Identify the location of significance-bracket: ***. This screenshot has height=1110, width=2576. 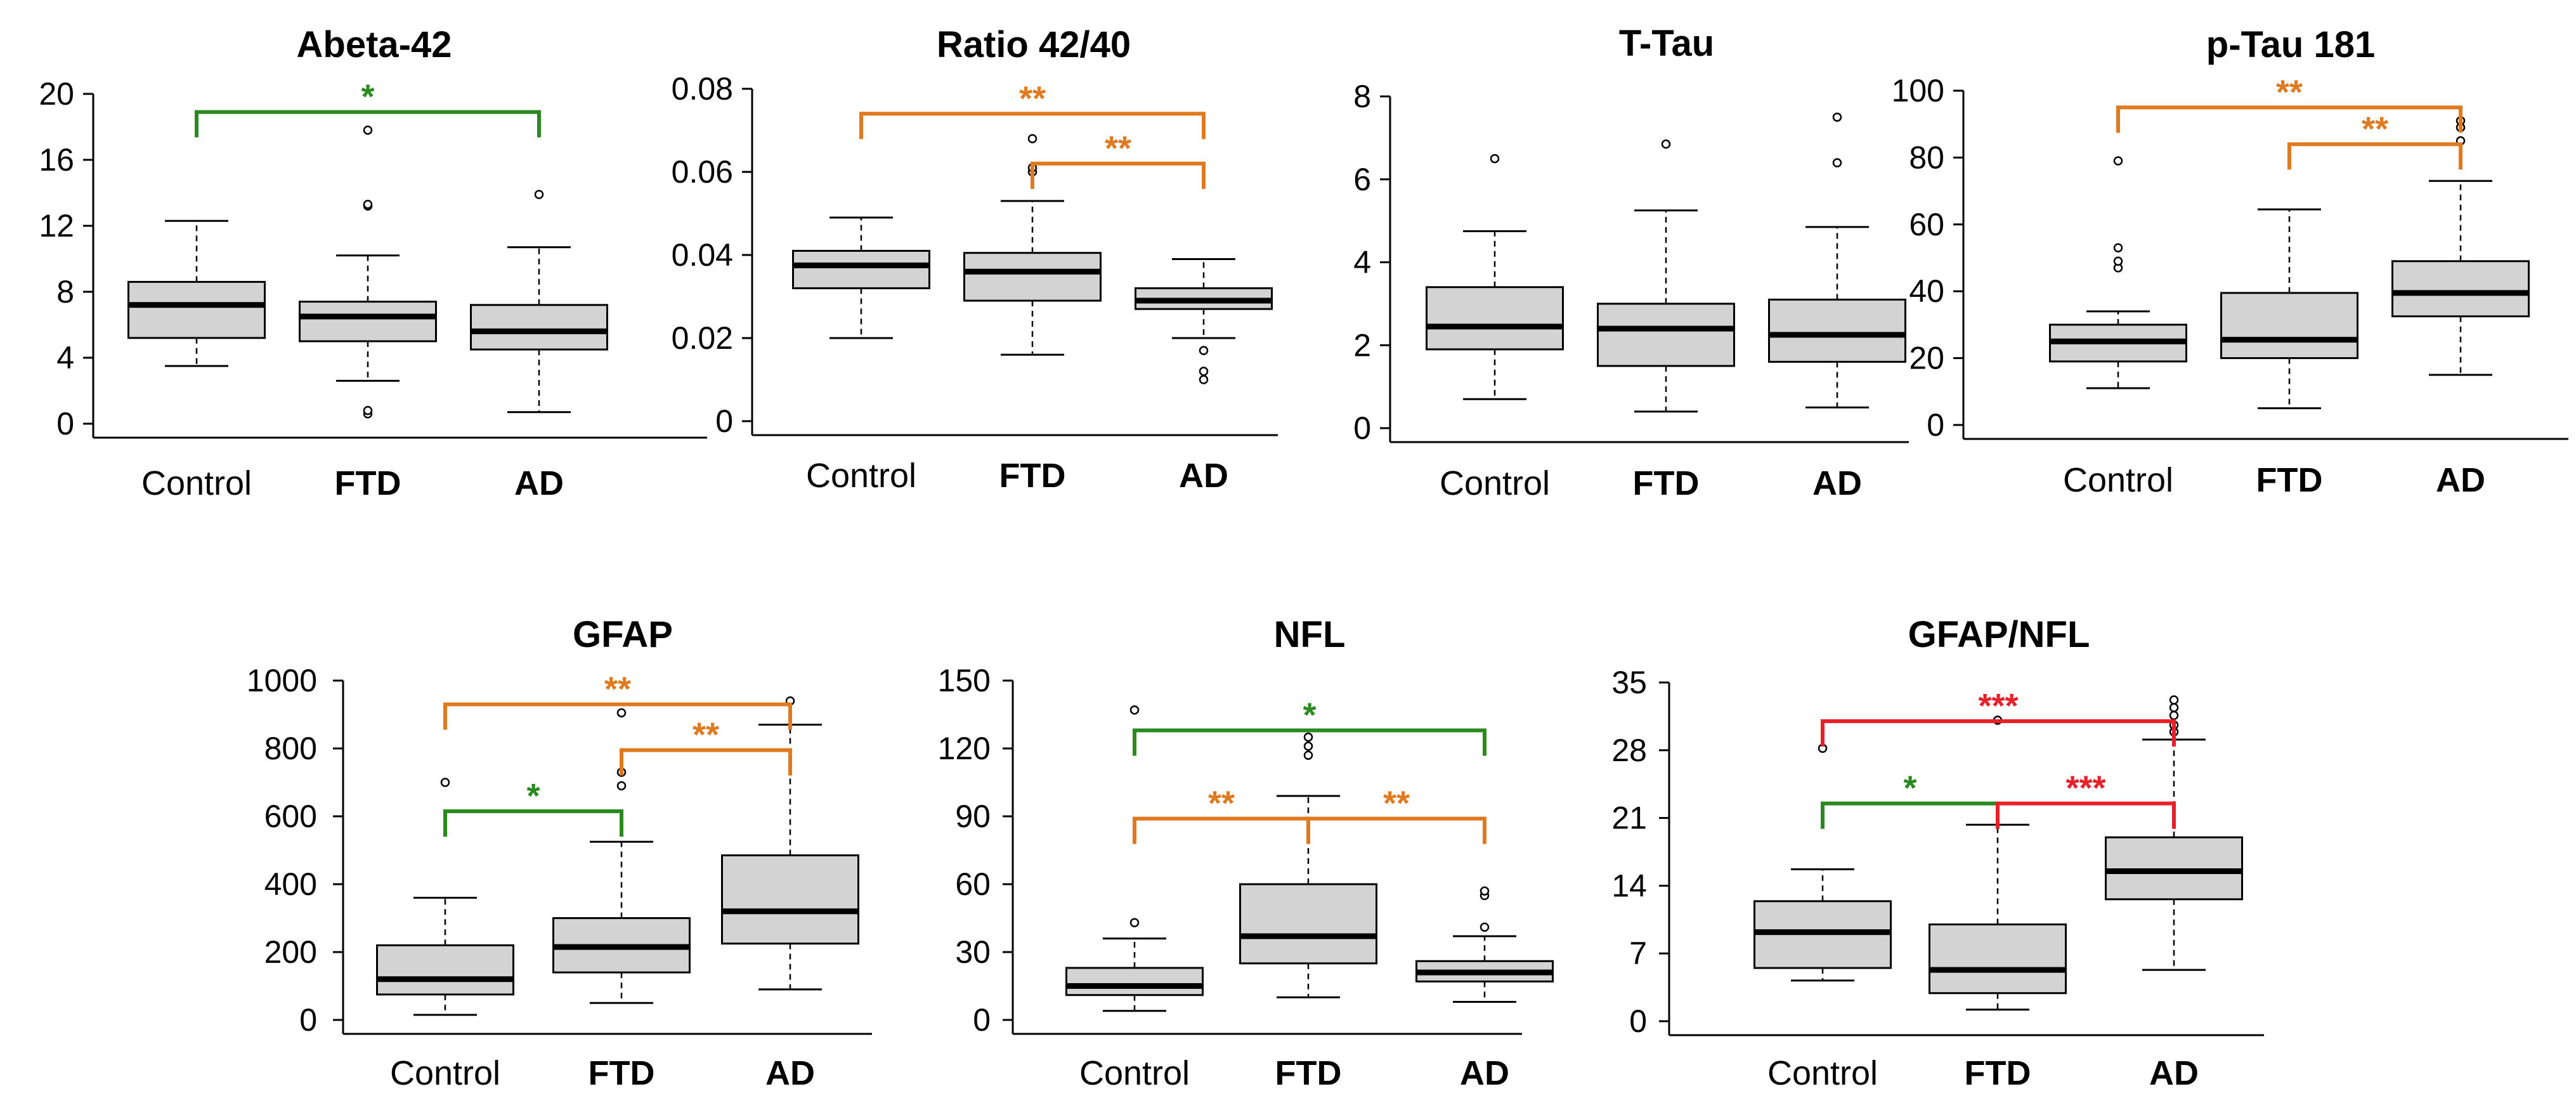
(1999, 717).